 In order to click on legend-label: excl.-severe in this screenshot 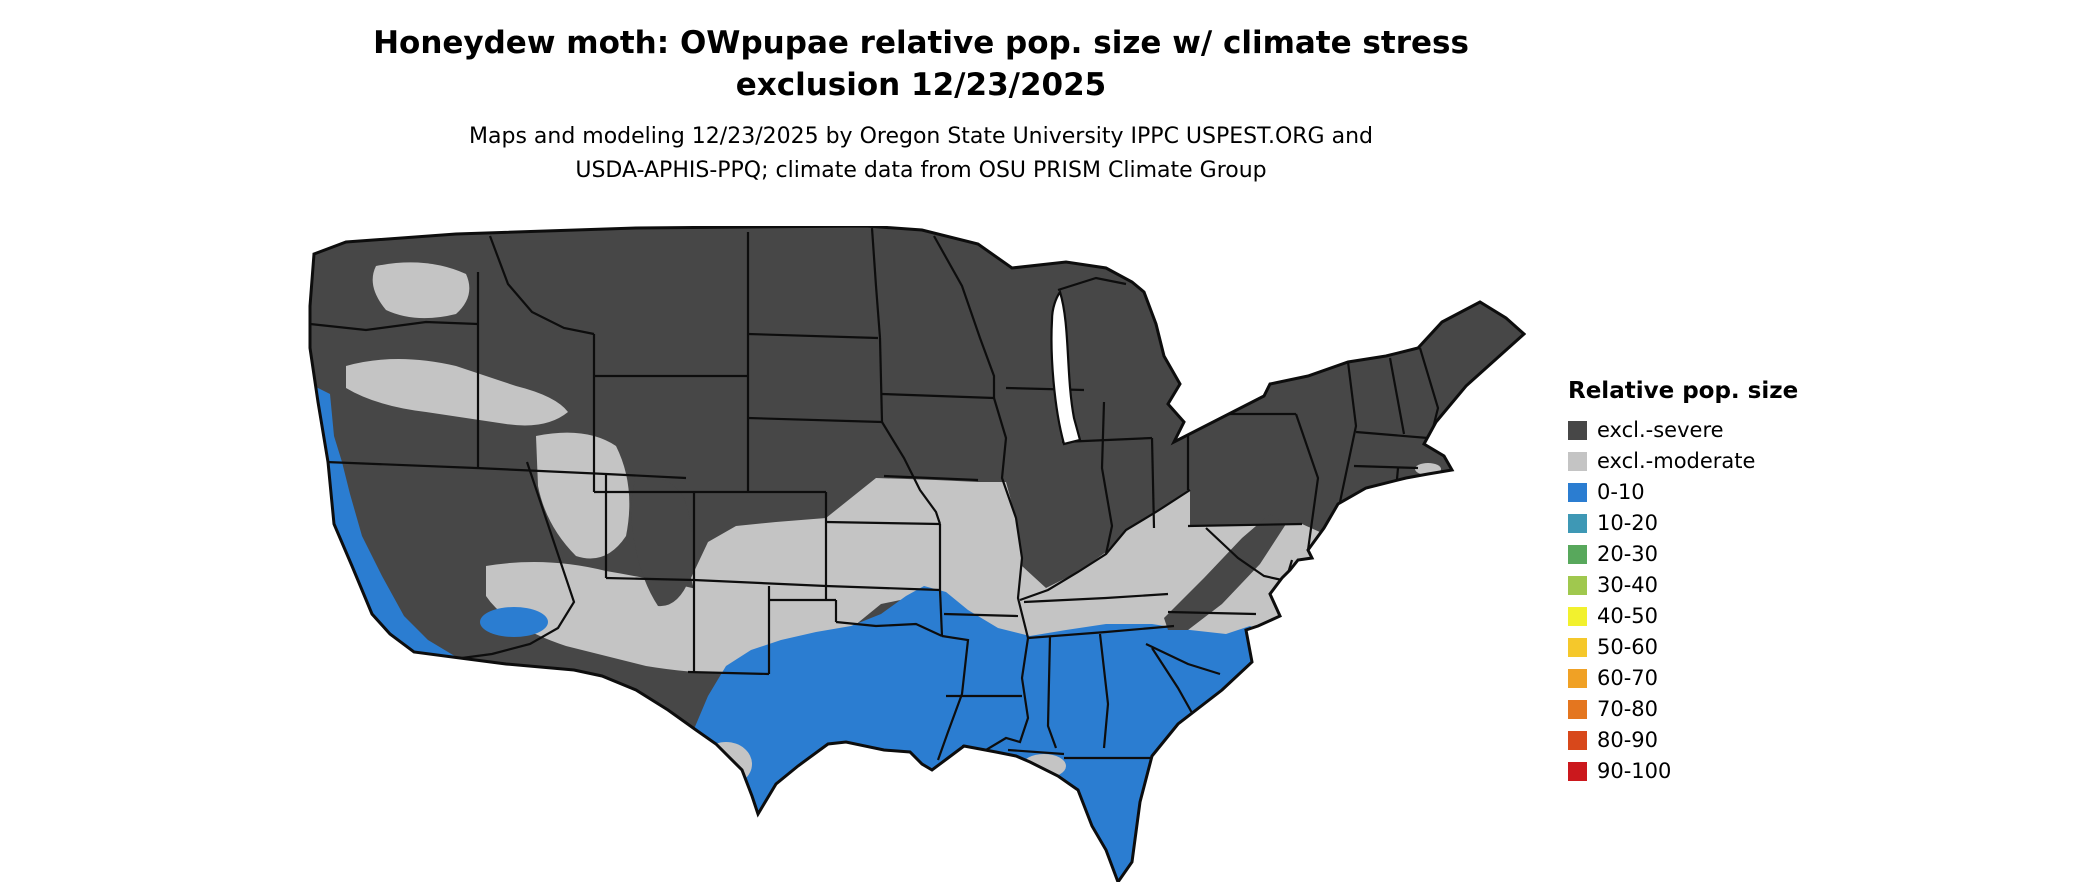, I will do `click(1660, 430)`.